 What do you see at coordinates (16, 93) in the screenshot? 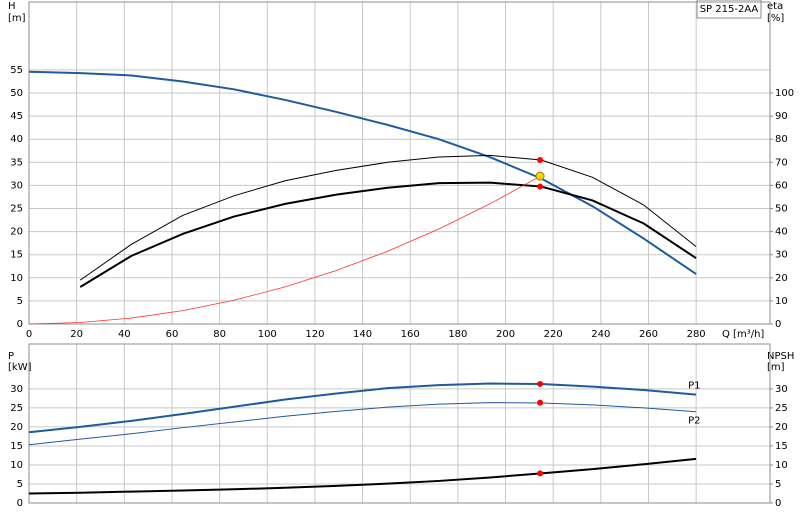
I see `y-tick-label: 50` at bounding box center [16, 93].